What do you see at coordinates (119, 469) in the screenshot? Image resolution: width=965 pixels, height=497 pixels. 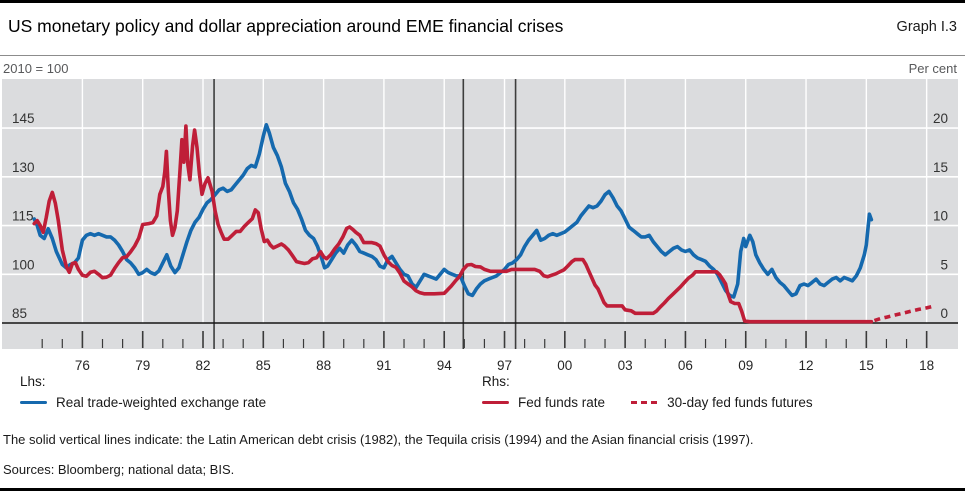 I see `sources-text: Sources: Bloomberg; national data; BIS.` at bounding box center [119, 469].